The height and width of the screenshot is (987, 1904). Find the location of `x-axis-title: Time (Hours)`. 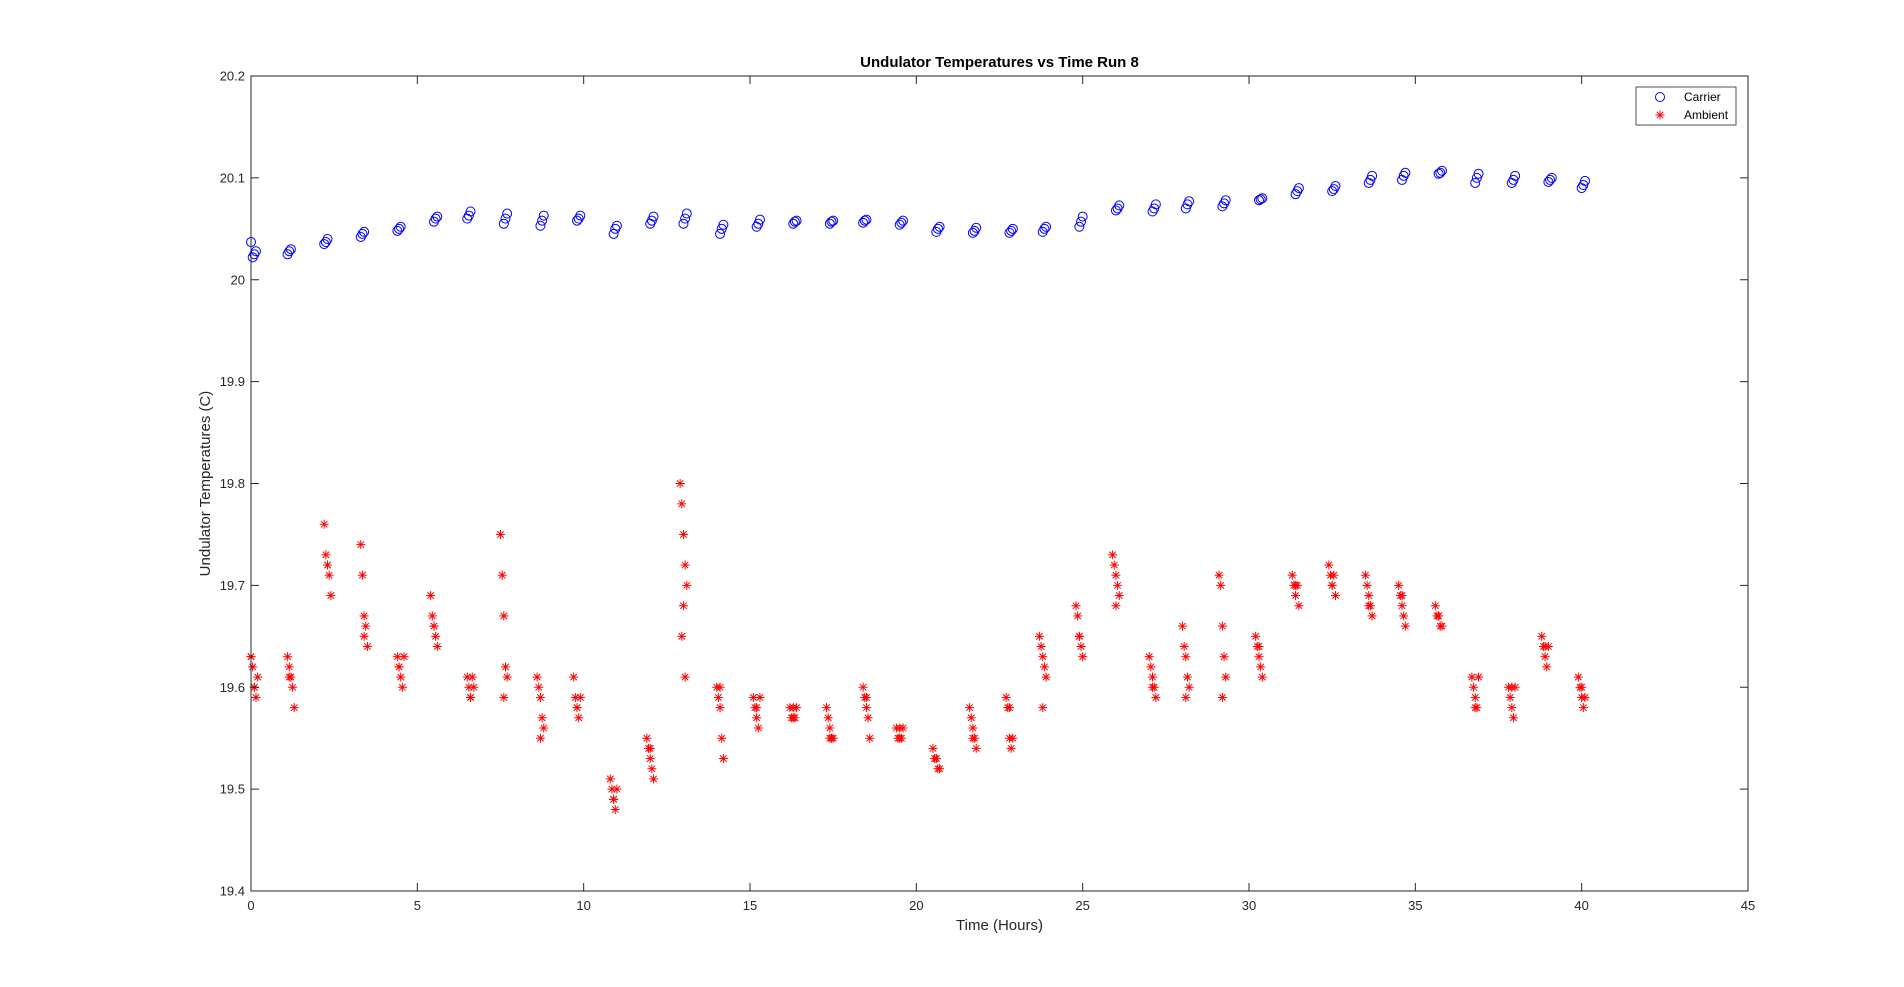

x-axis-title: Time (Hours) is located at coordinates (999, 925).